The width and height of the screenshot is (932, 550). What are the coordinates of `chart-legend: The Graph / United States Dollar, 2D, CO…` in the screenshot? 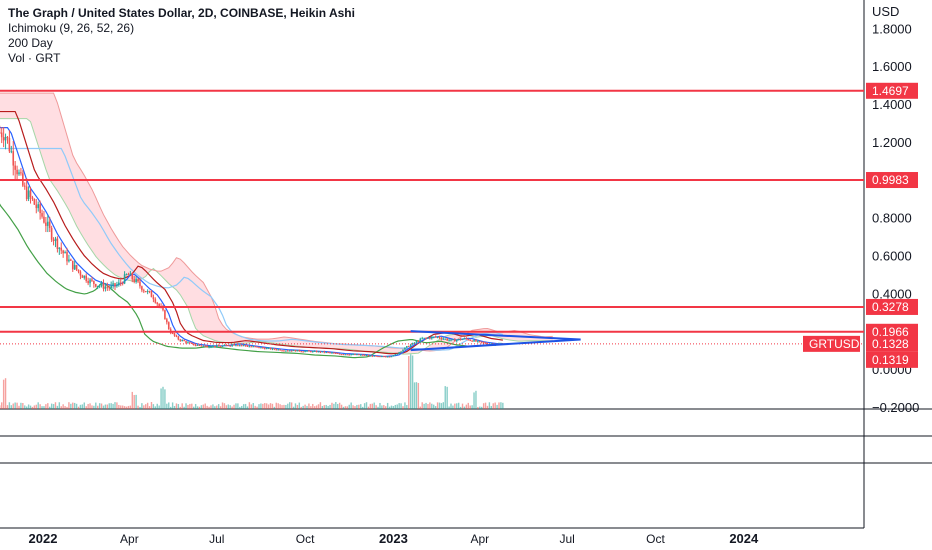 It's located at (181, 36).